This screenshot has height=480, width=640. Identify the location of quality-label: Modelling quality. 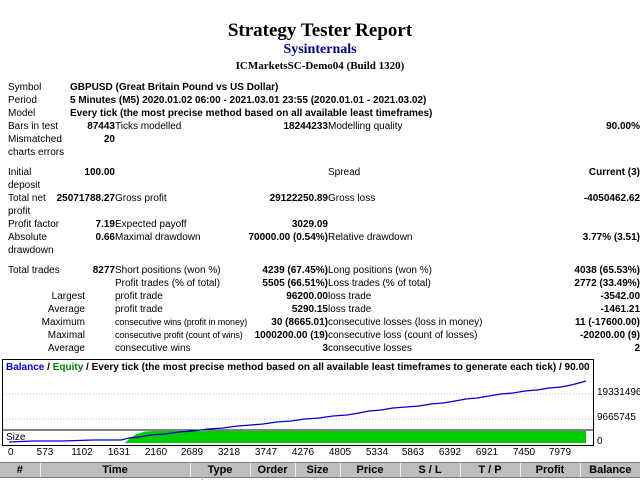
(365, 126).